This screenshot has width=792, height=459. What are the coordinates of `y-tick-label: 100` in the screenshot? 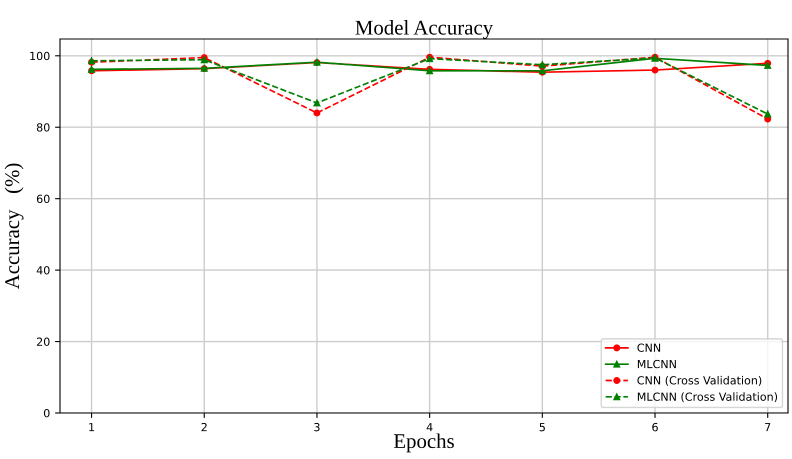 It's located at (40, 56).